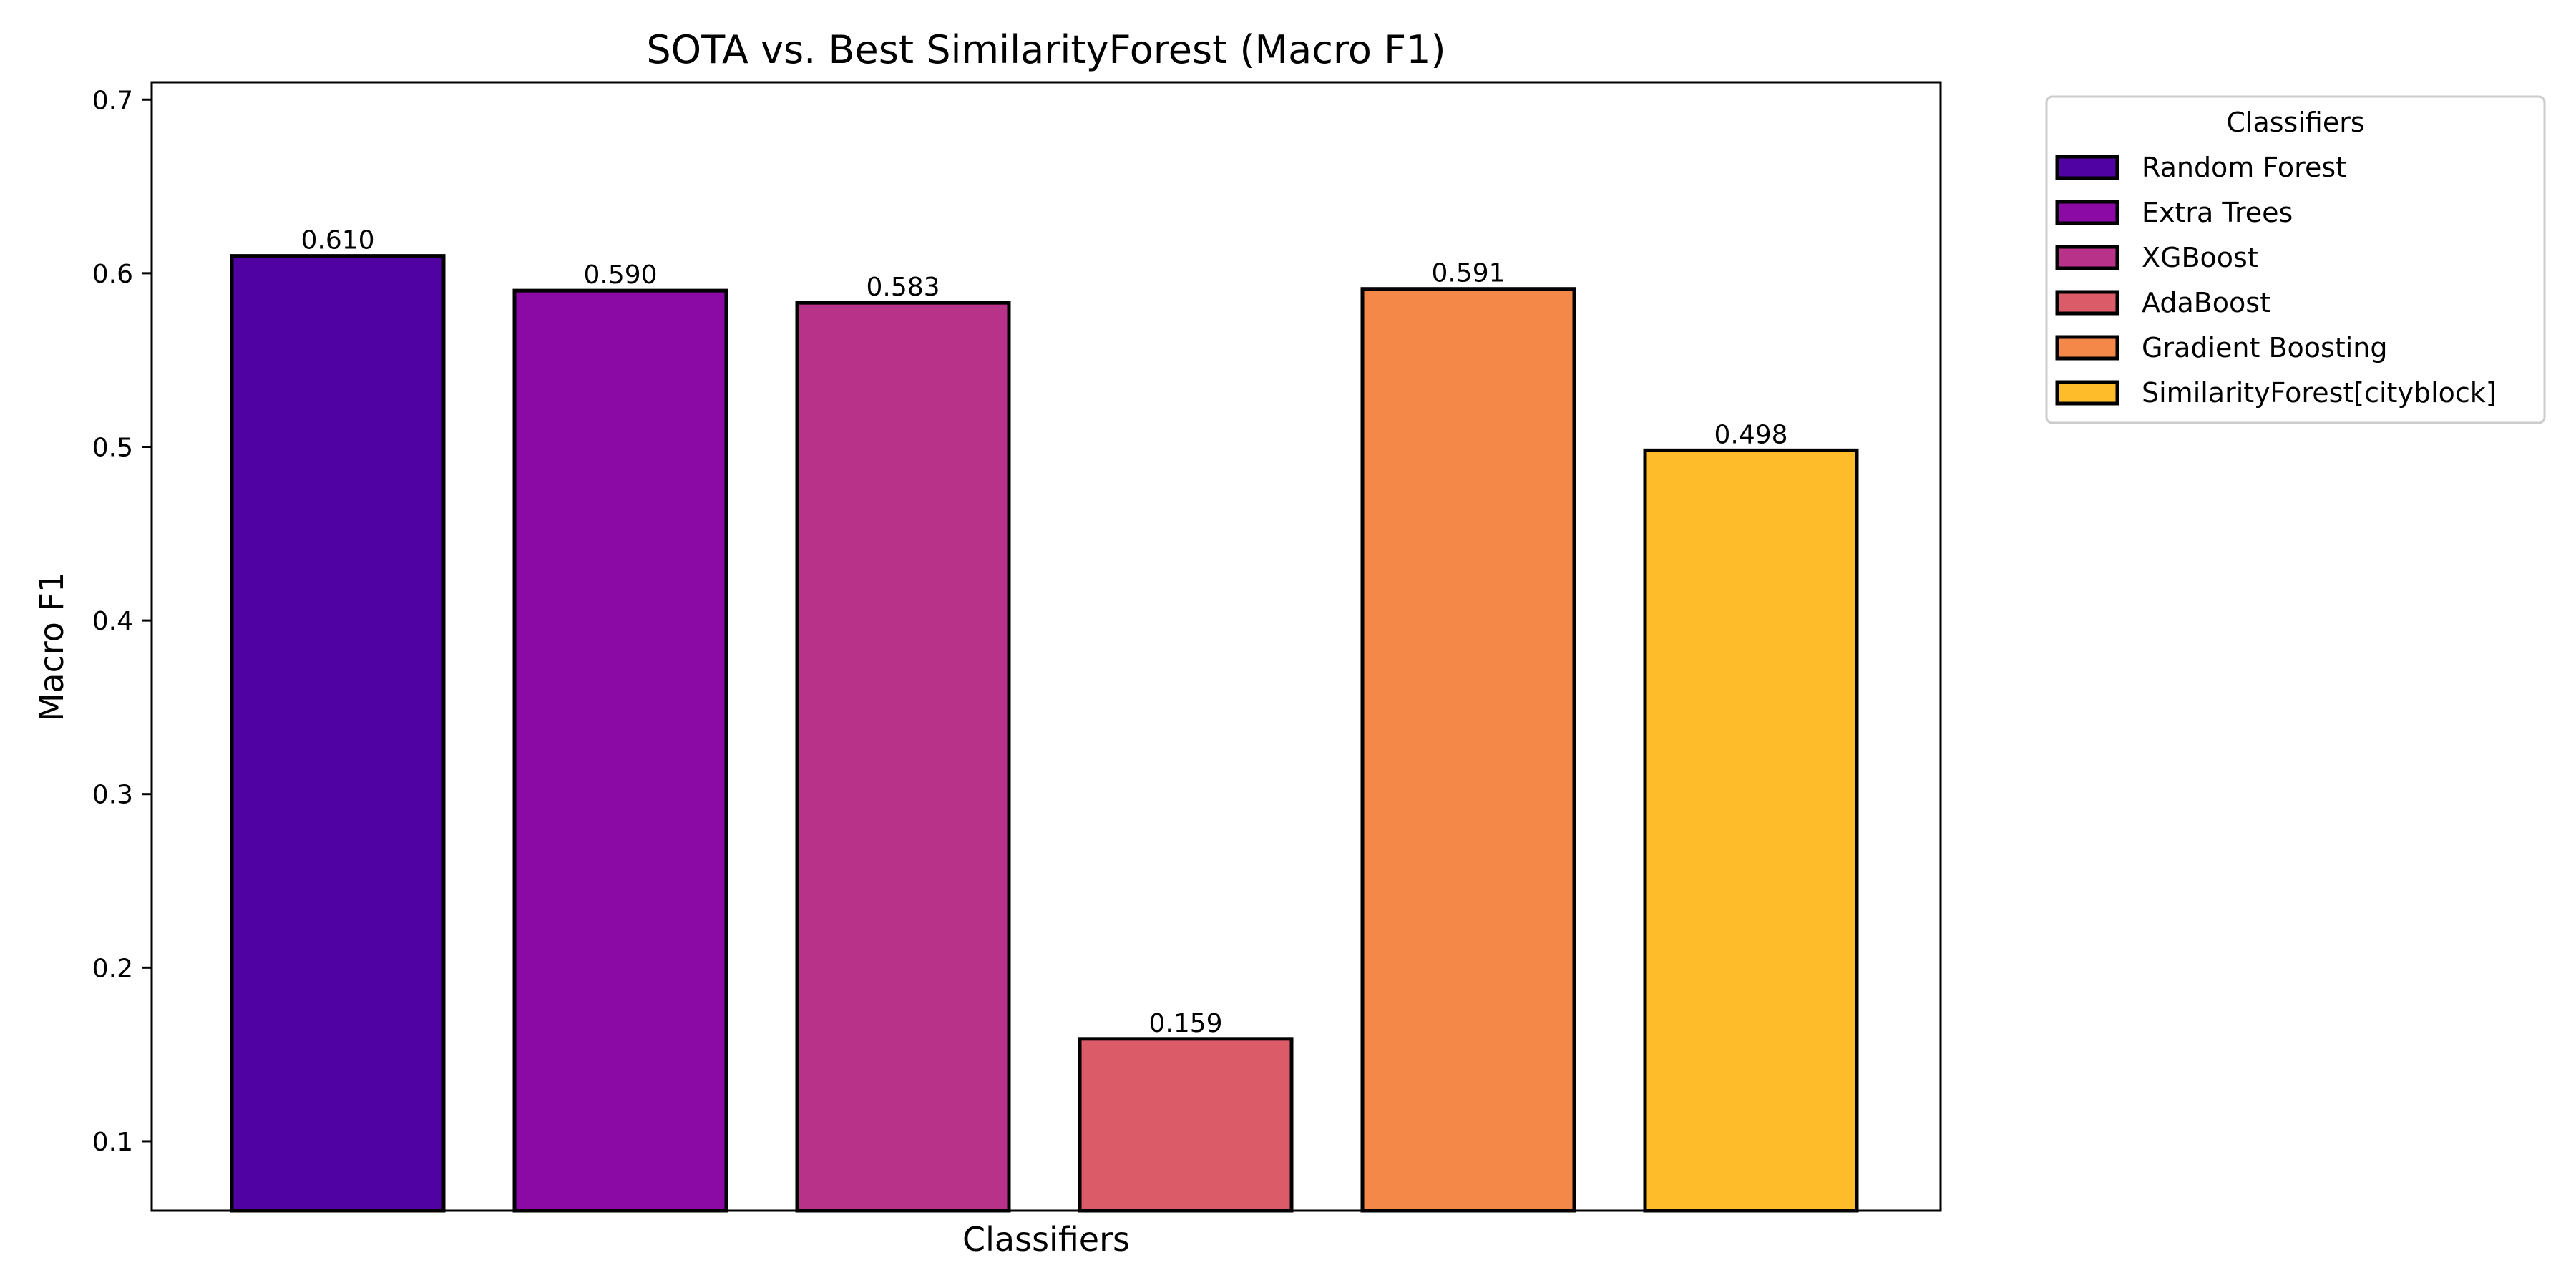 This screenshot has width=2576, height=1288. Describe the element at coordinates (112, 968) in the screenshot. I see `y-tick-label: 0.2` at that location.